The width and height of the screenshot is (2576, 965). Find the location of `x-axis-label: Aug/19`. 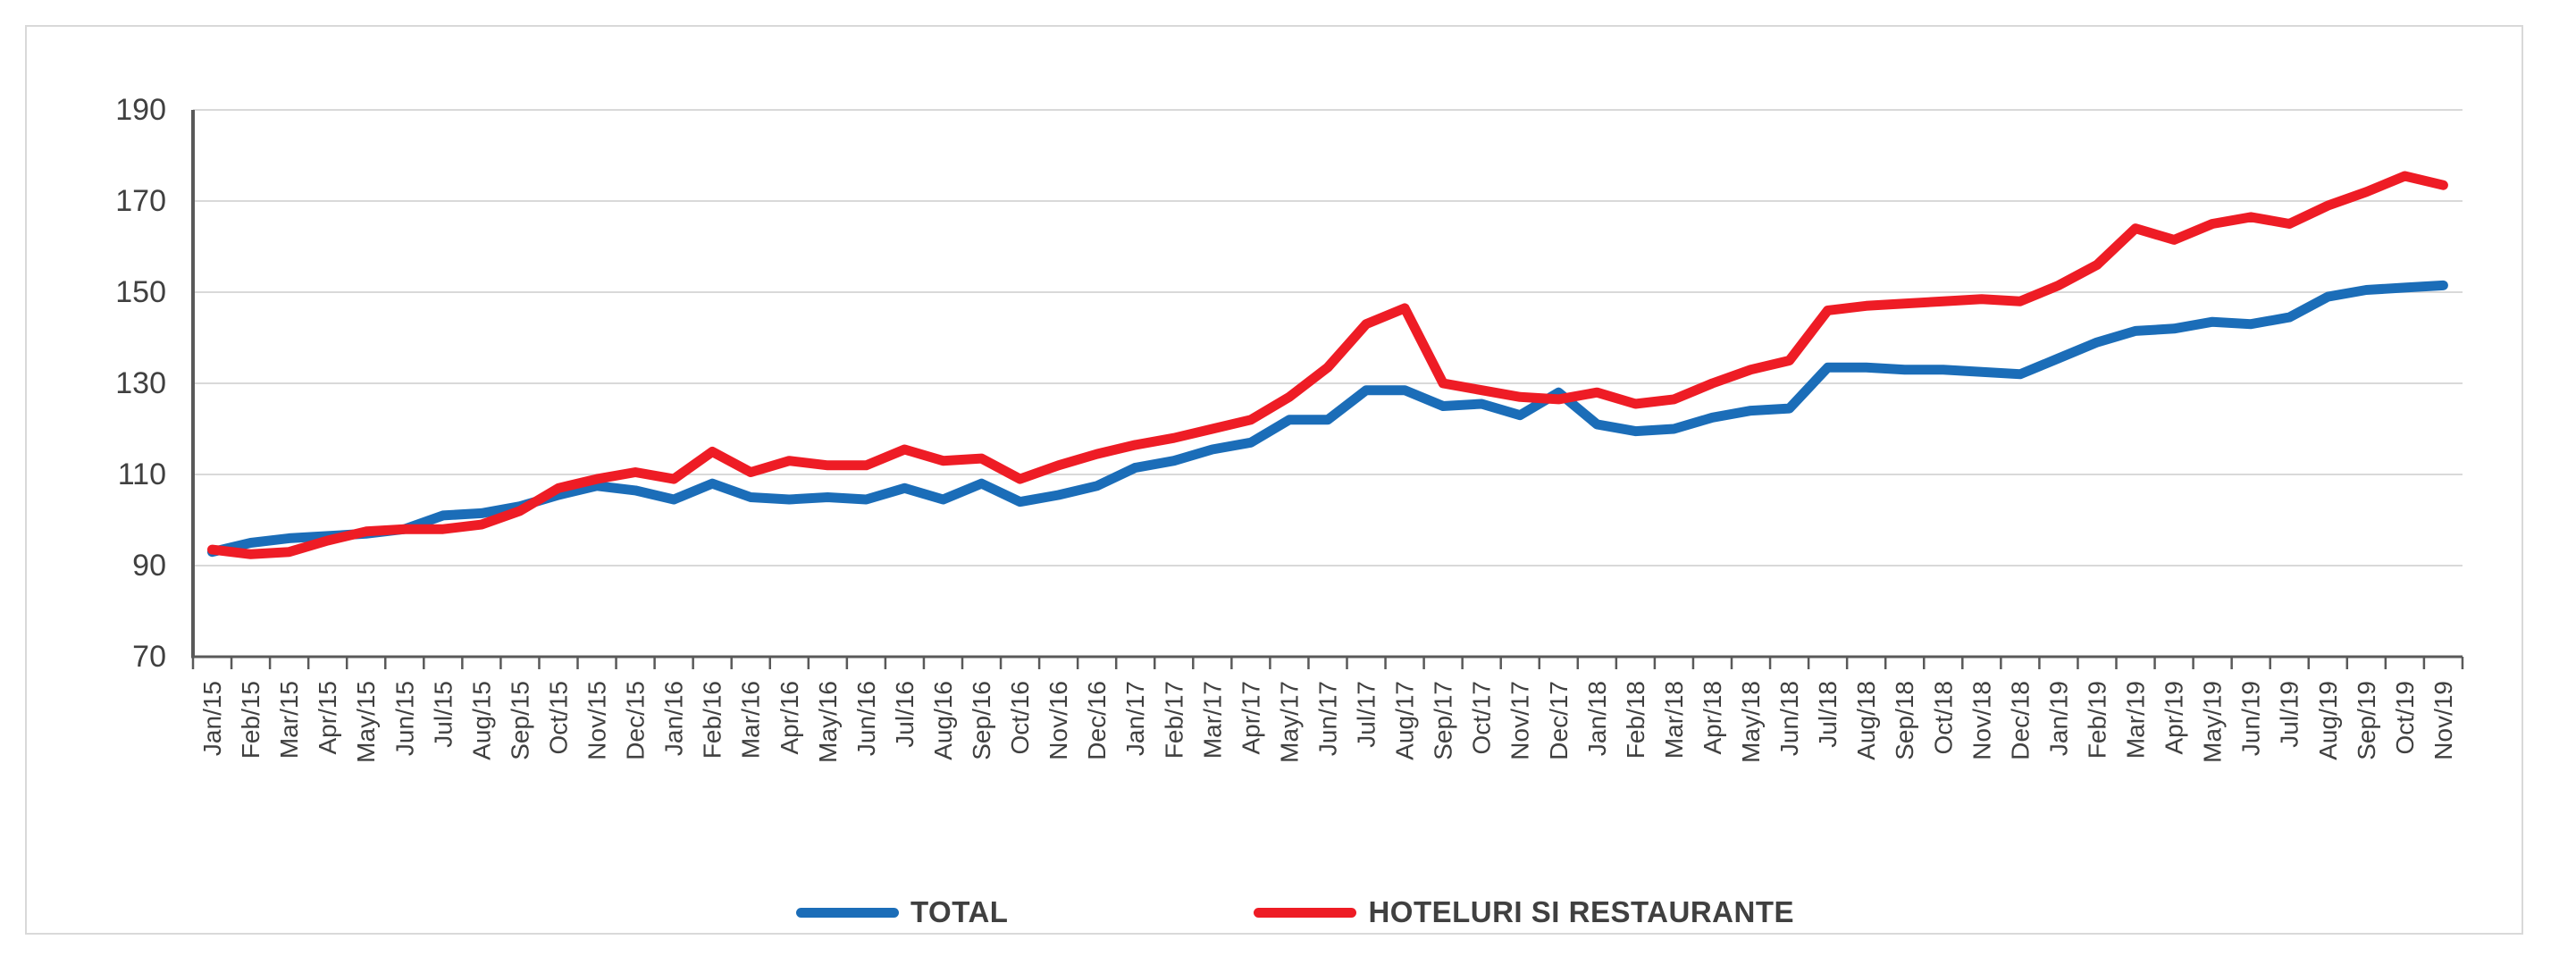

x-axis-label: Aug/19 is located at coordinates (2328, 720).